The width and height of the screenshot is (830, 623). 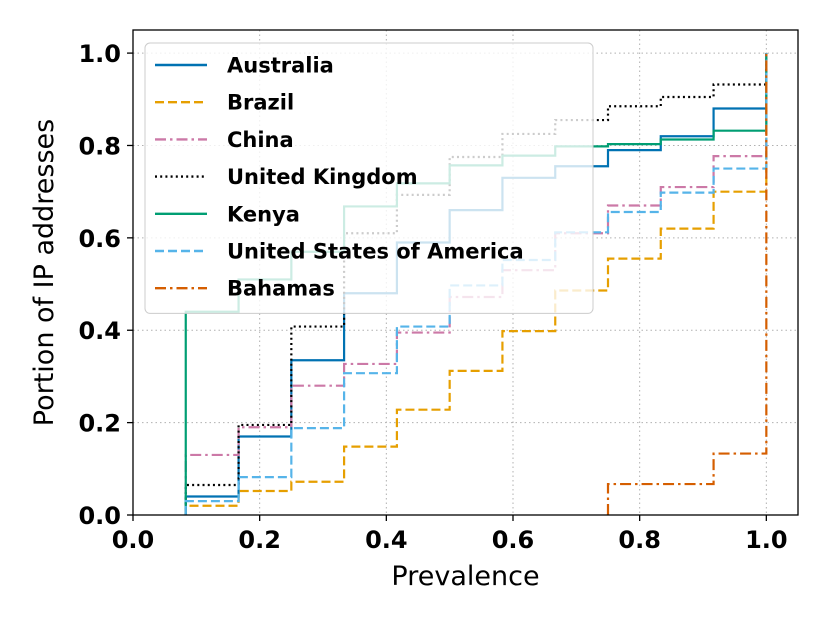 What do you see at coordinates (99, 54) in the screenshot?
I see `y-tick-label-5: 1.0` at bounding box center [99, 54].